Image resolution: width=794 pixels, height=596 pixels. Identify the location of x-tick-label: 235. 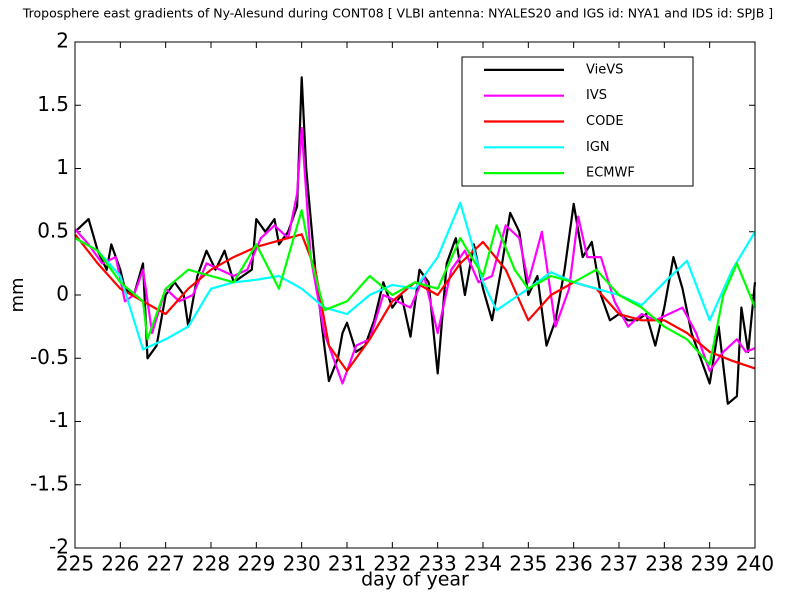
(528, 564).